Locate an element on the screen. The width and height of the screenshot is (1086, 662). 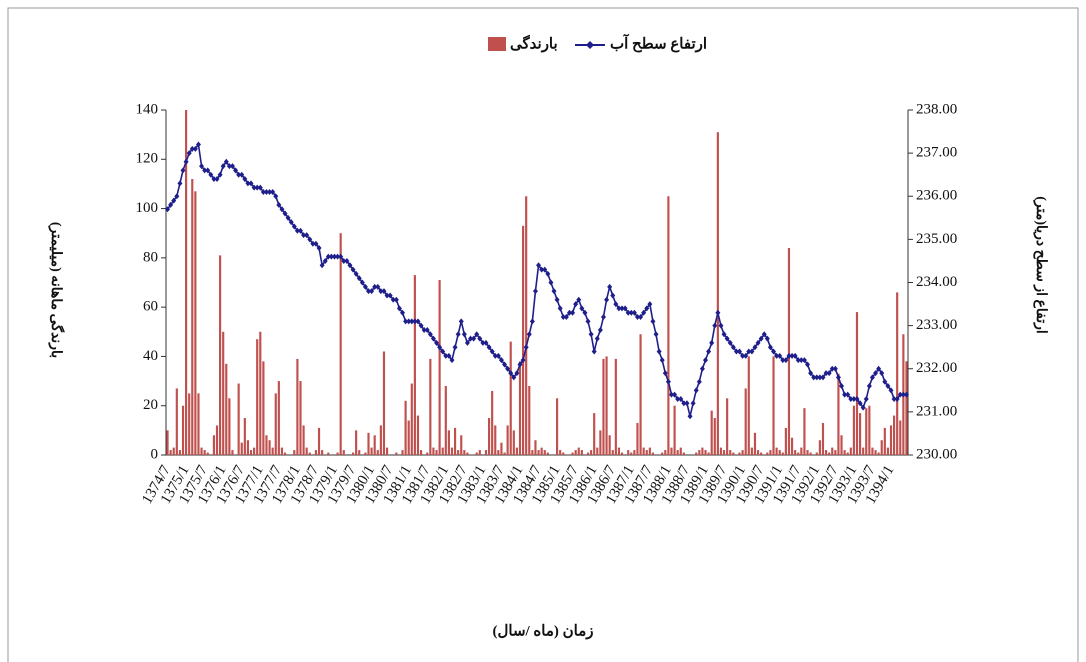
y-tick-label: 40 is located at coordinates (150, 356).